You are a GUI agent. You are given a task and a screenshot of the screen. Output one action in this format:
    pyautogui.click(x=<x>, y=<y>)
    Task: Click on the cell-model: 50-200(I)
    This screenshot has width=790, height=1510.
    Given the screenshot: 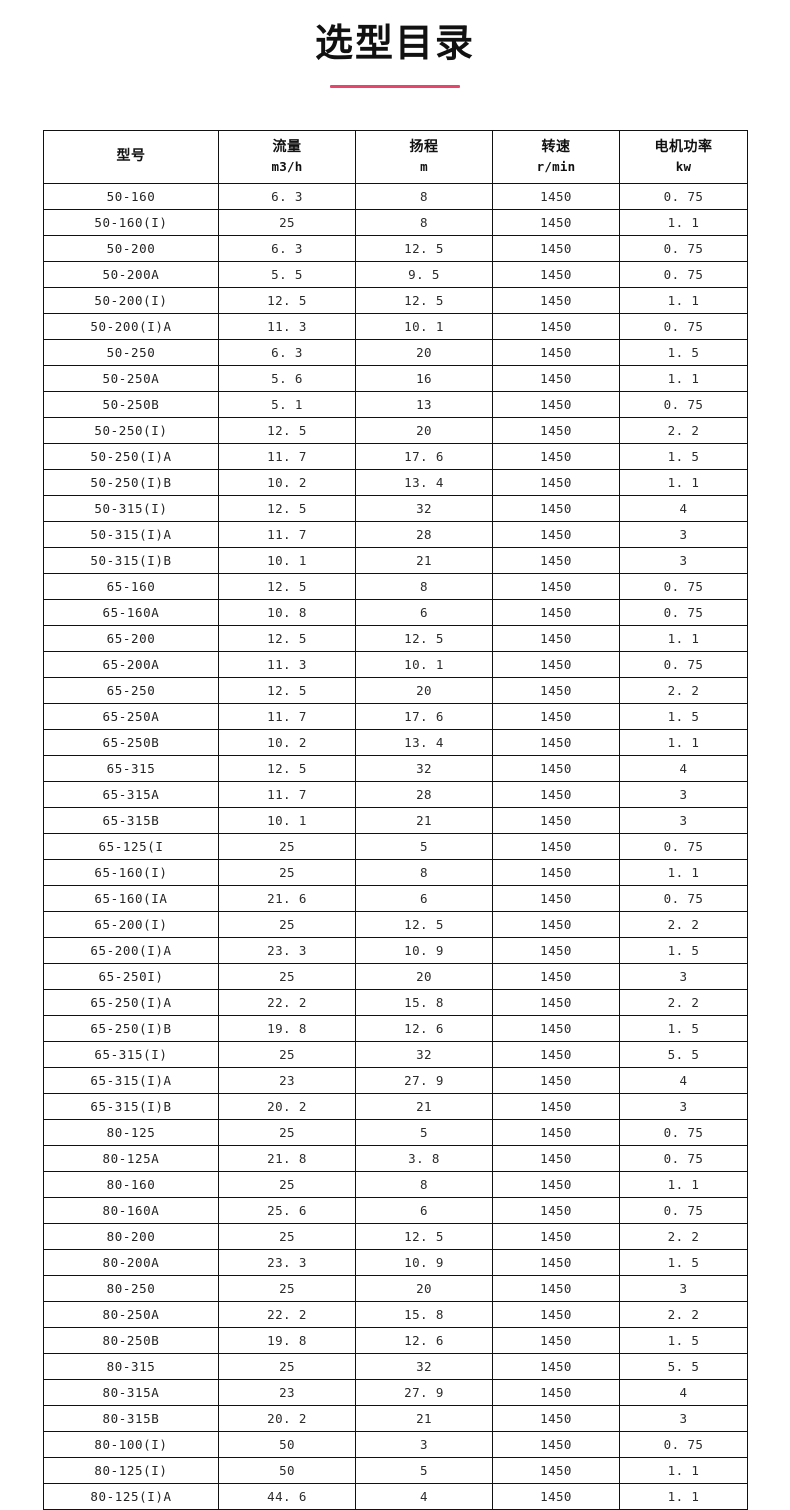 What is the action you would take?
    pyautogui.click(x=131, y=300)
    